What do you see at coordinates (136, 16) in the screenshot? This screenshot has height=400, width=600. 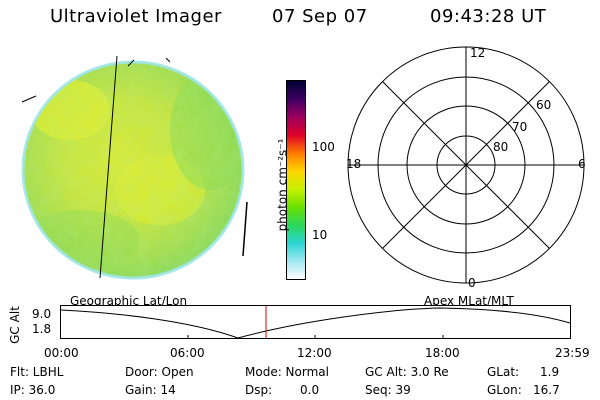 I see `app-title: Ultraviolet Imager` at bounding box center [136, 16].